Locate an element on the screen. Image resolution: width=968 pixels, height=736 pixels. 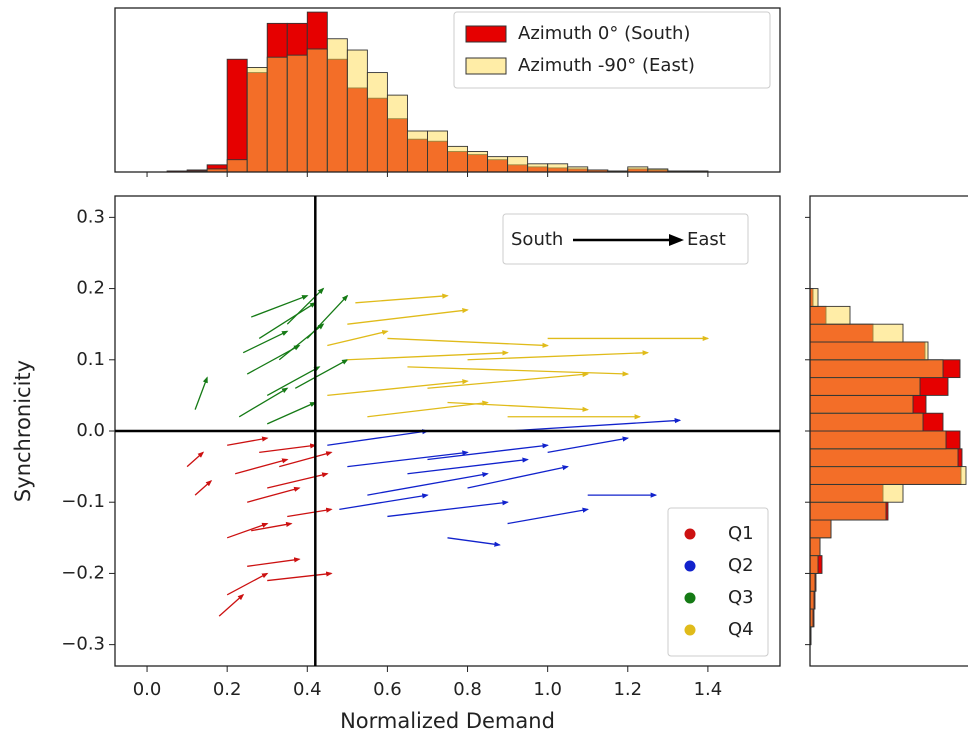
y-tick-label: 0.2 is located at coordinates (90, 288).